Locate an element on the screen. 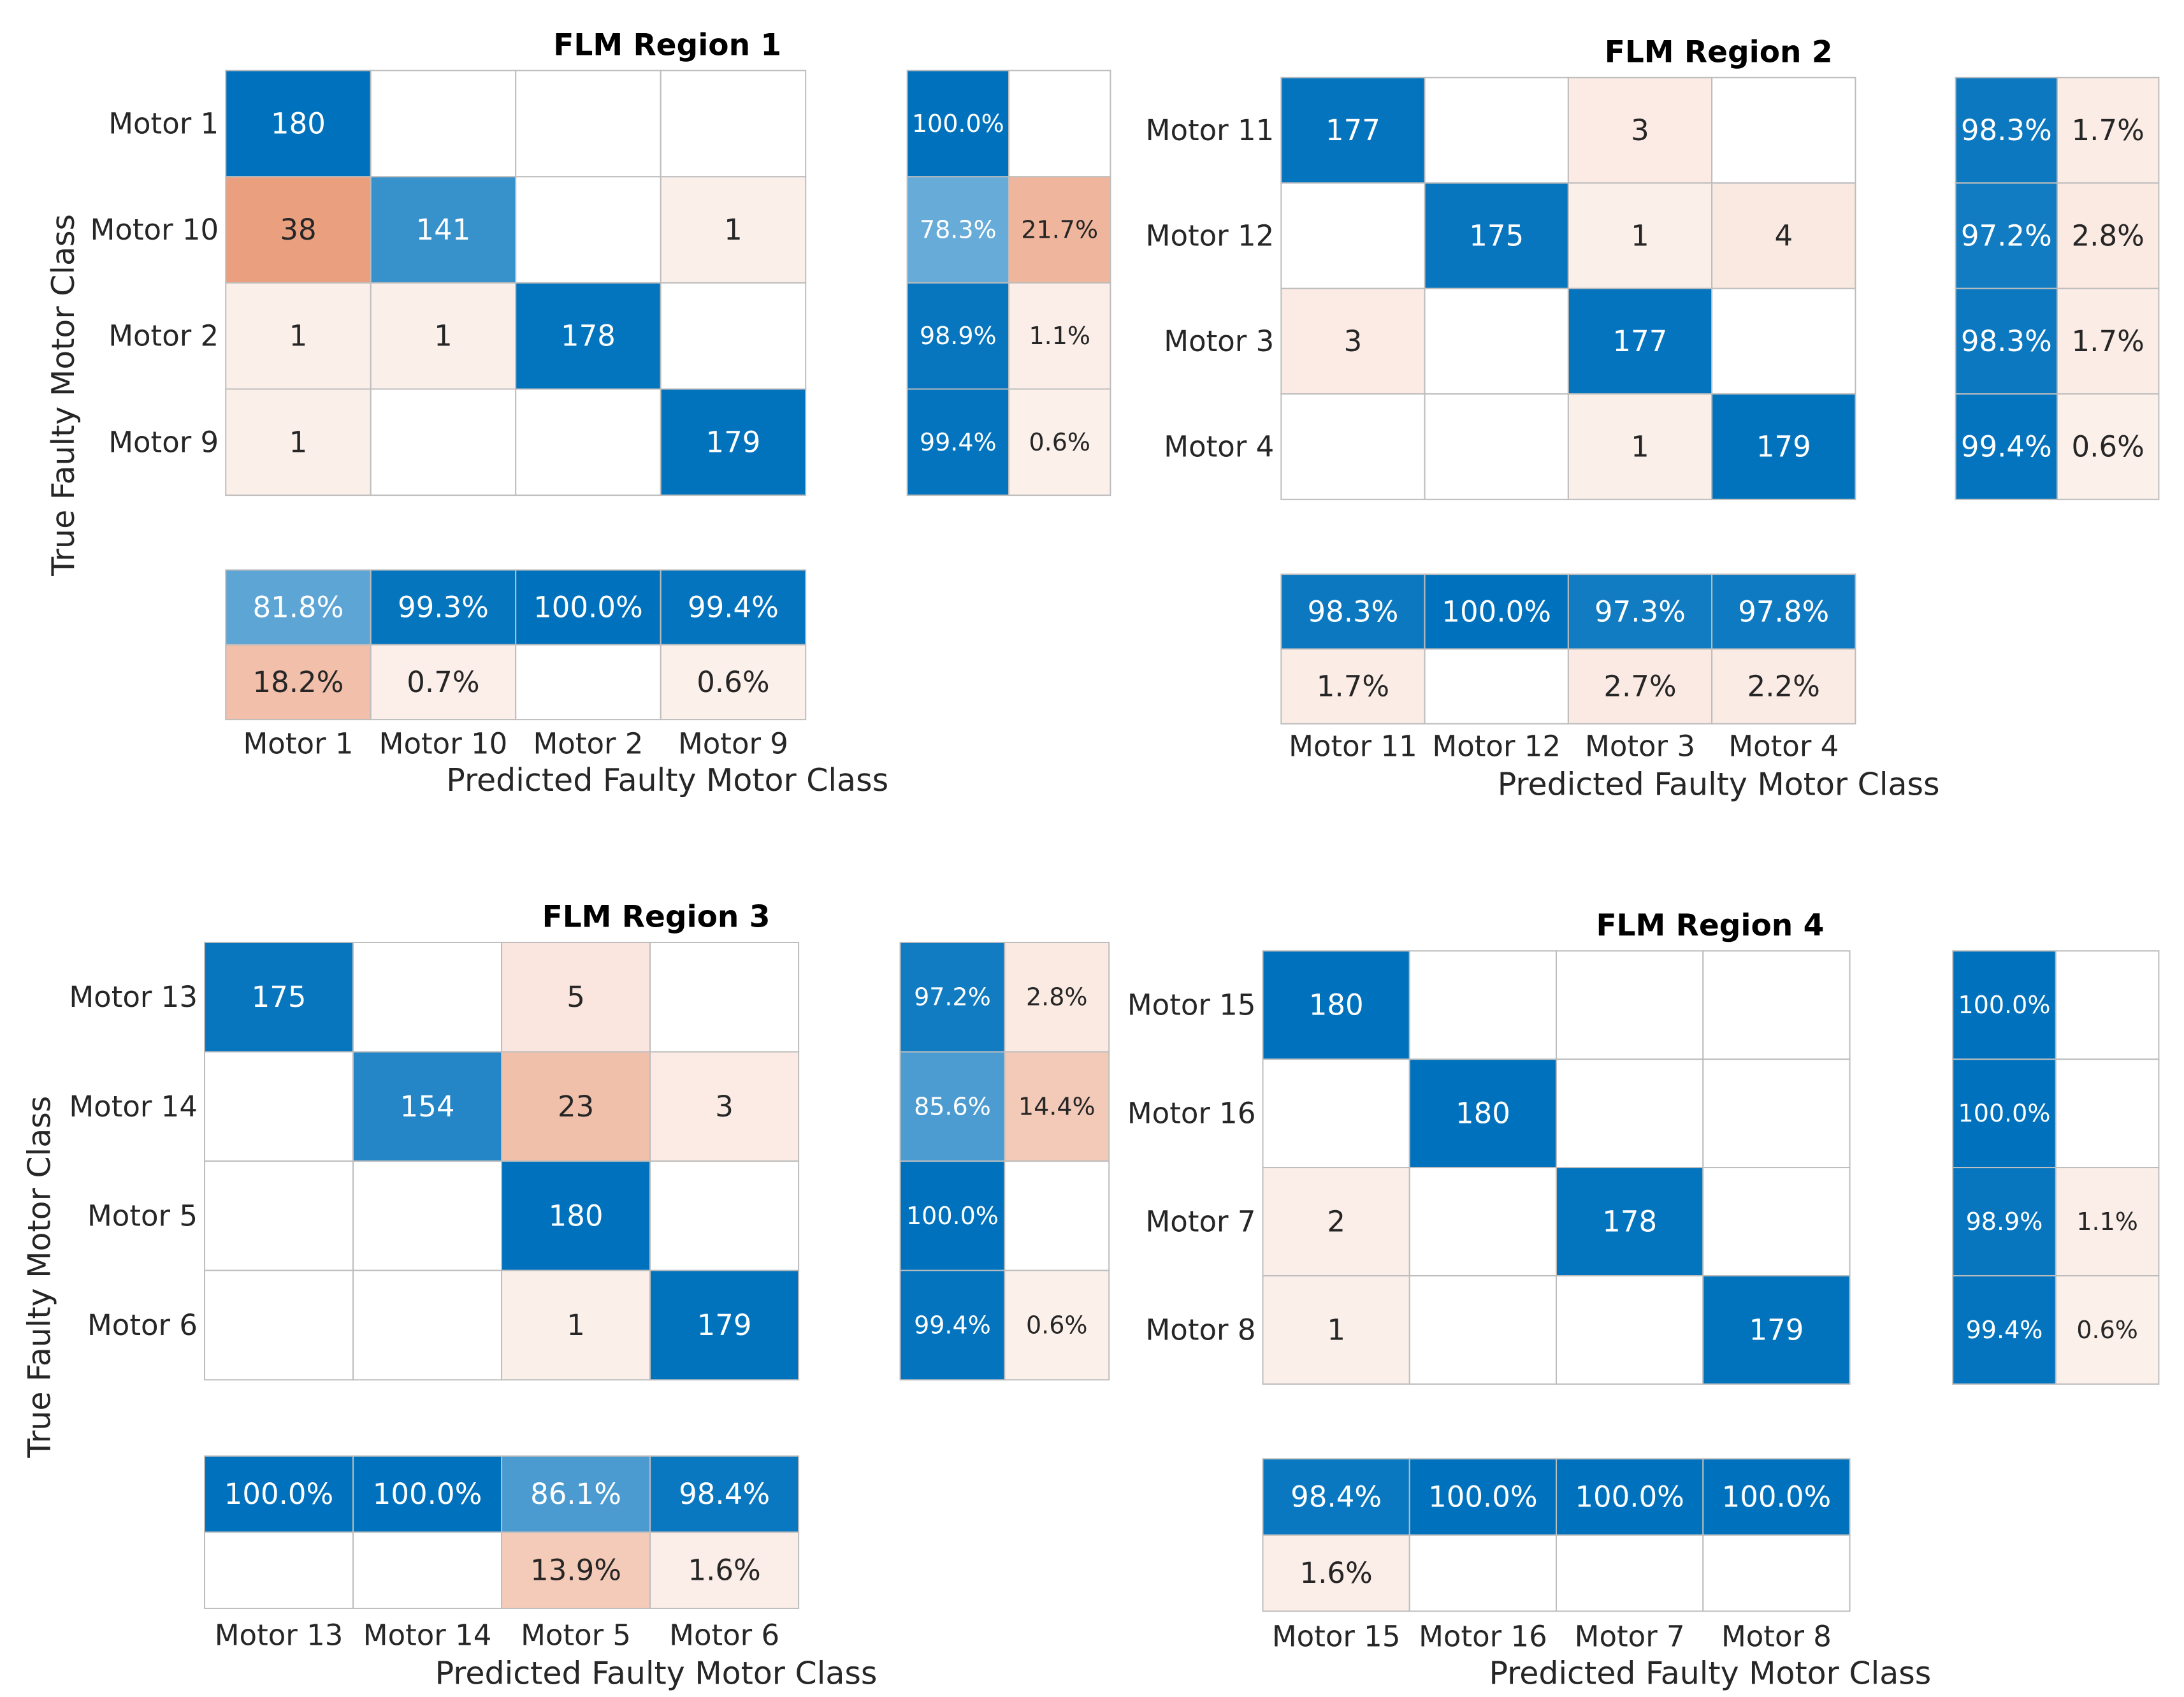 The height and width of the screenshot is (1697, 2184). row-label: Motor 16 is located at coordinates (1191, 1113).